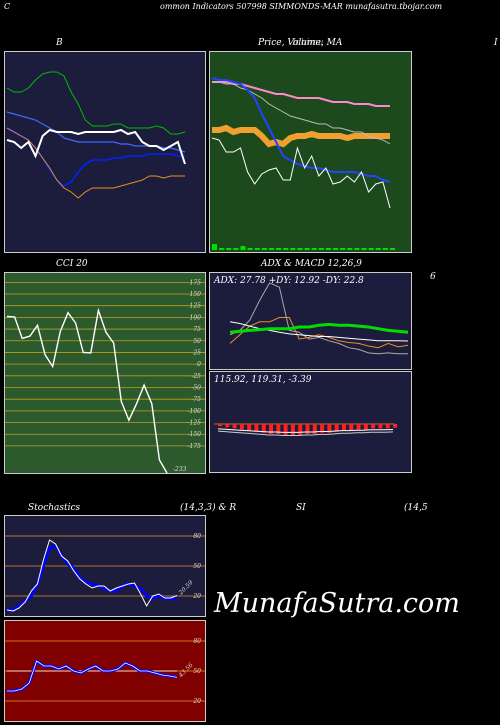 The height and width of the screenshot is (725, 500). Describe the element at coordinates (301, 173) in the screenshot. I see `price-line` at that location.